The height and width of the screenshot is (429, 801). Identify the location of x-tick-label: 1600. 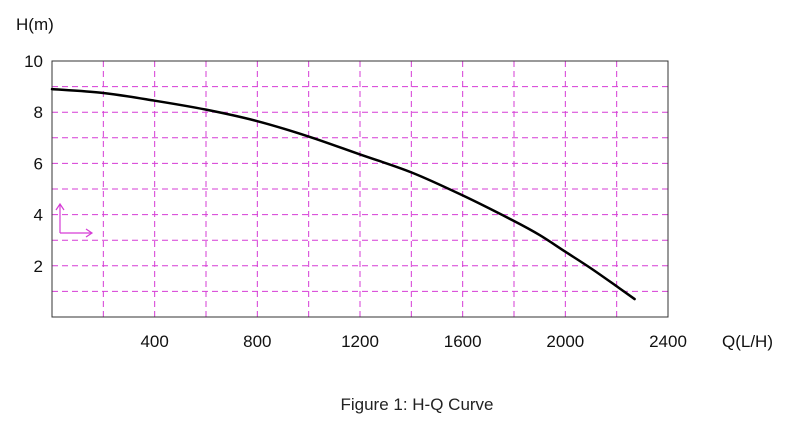
(463, 341).